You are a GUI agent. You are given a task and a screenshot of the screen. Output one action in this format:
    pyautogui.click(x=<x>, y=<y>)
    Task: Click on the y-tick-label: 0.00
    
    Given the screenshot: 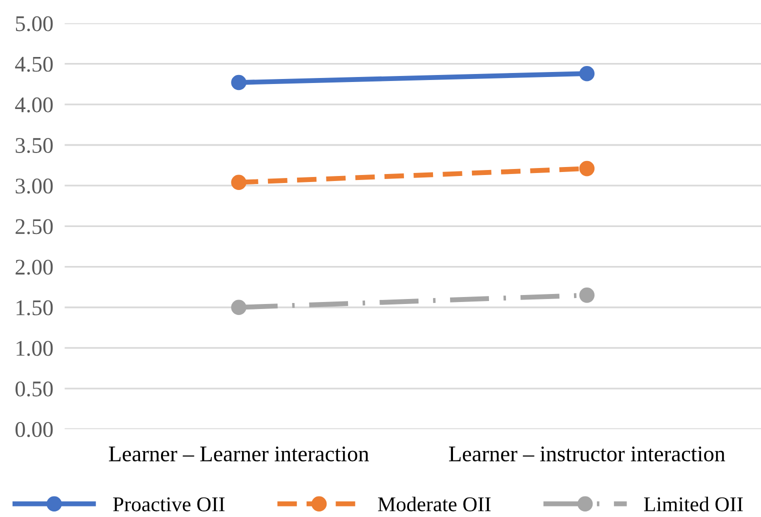 What is the action you would take?
    pyautogui.click(x=34, y=430)
    